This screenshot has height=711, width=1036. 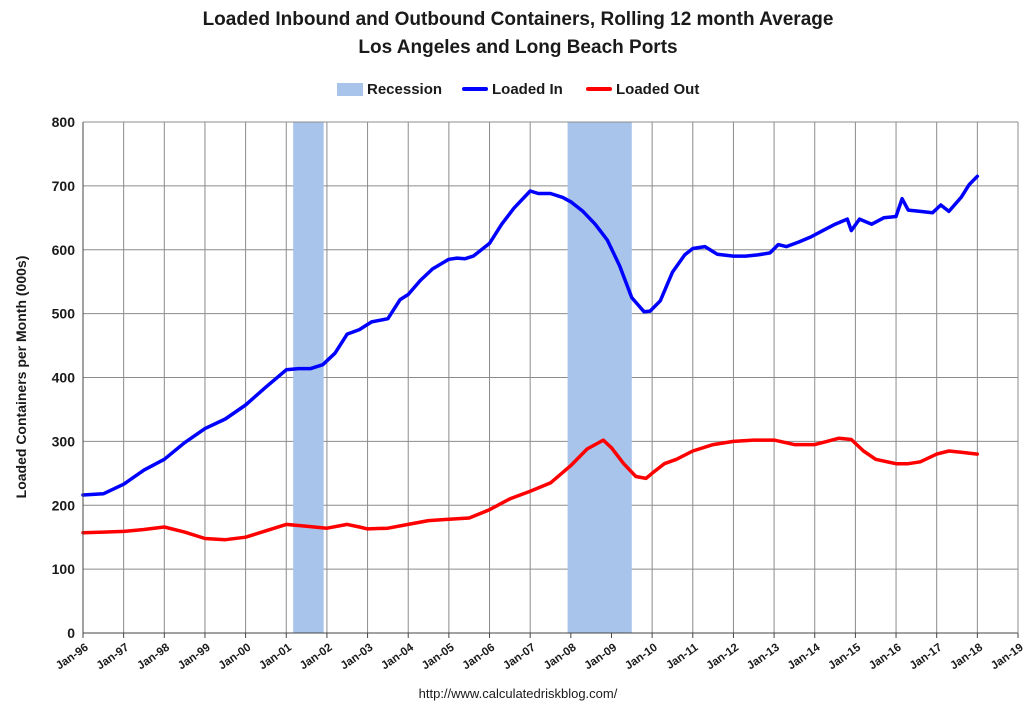 I want to click on legend-swatch-recession, so click(x=350, y=89).